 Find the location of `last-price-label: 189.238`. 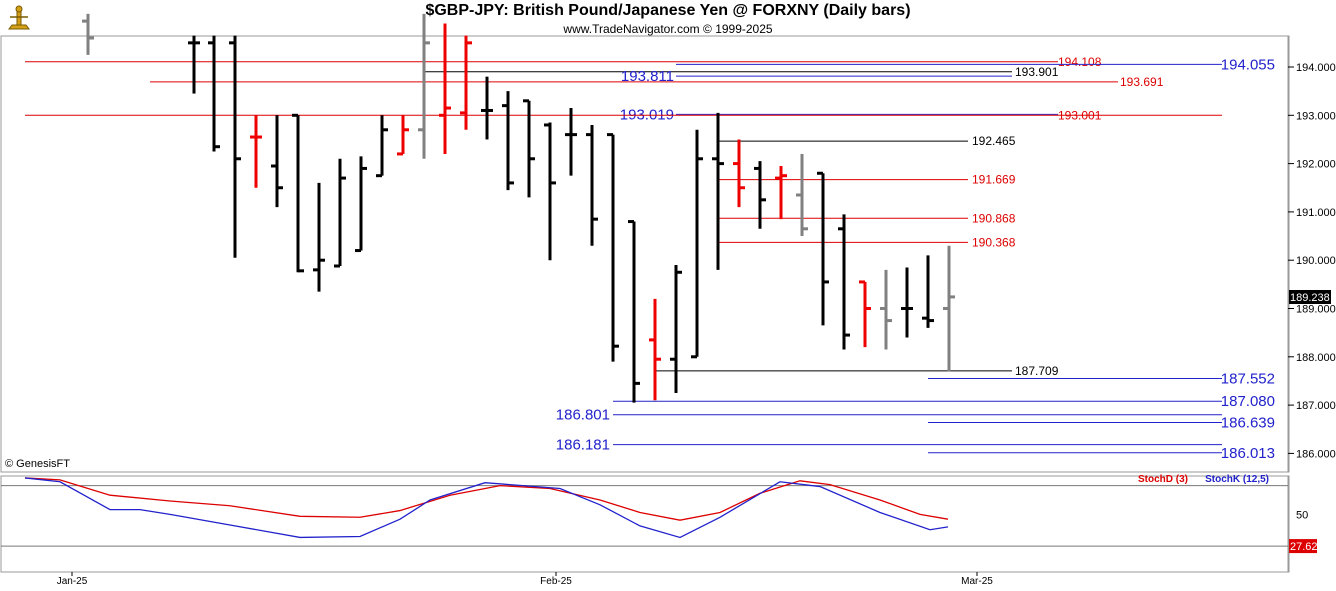

last-price-label: 189.238 is located at coordinates (1310, 298).